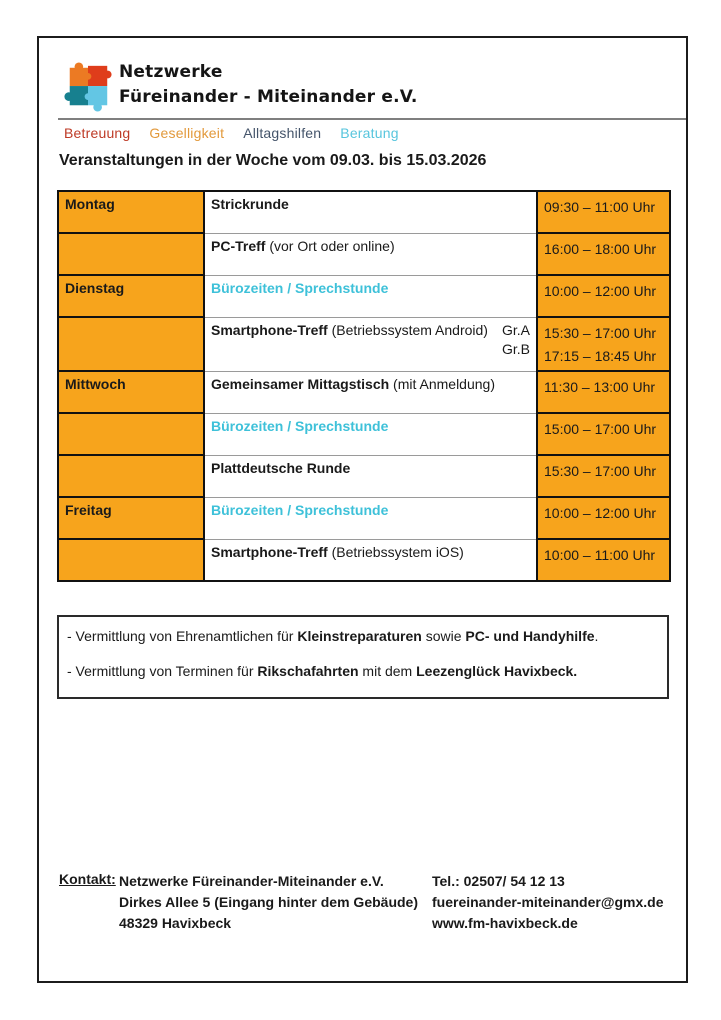 The image size is (721, 1020). What do you see at coordinates (131, 392) in the screenshot?
I see `day-cell: Mittwoch` at bounding box center [131, 392].